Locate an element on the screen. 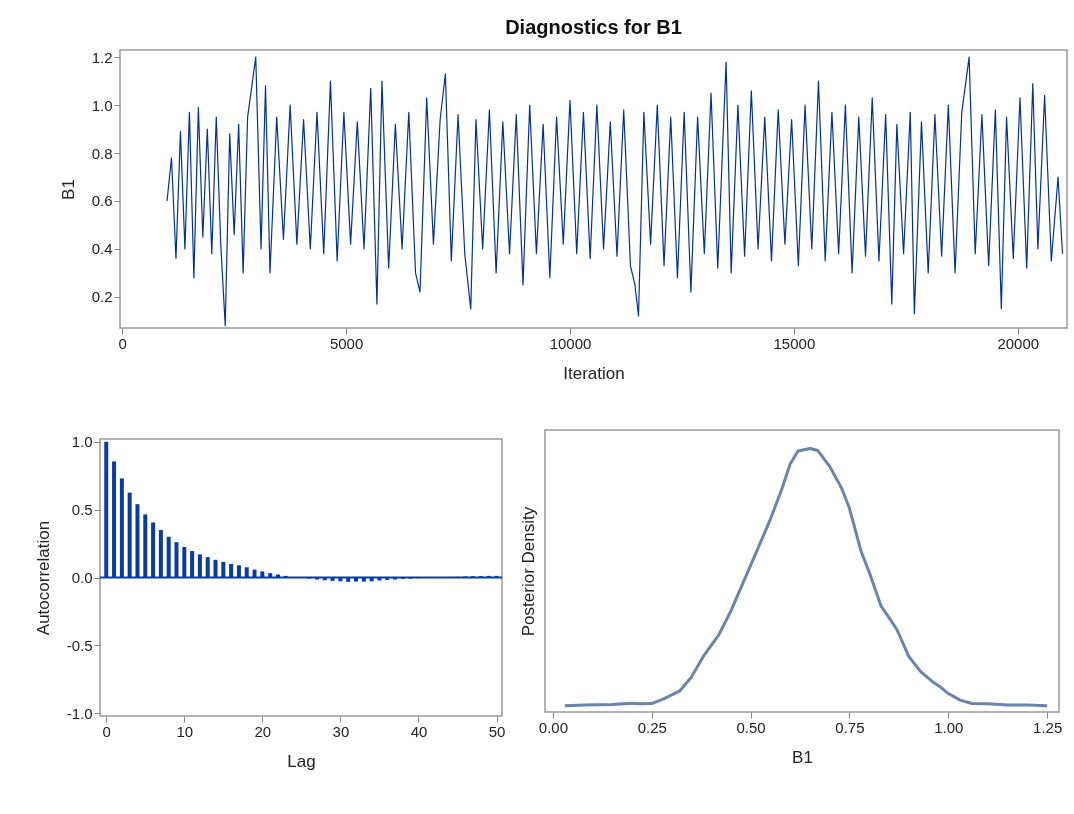 Image resolution: width=1074 pixels, height=814 pixels. x-axis-title: B1 is located at coordinates (802, 757).